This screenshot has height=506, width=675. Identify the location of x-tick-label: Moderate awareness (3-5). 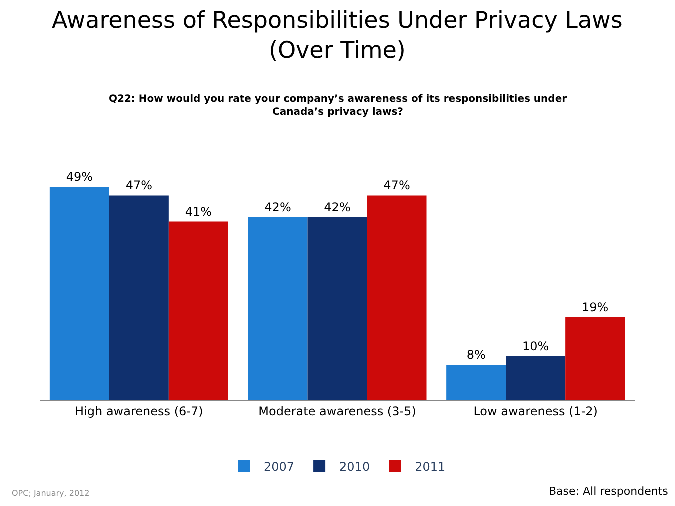
(337, 411).